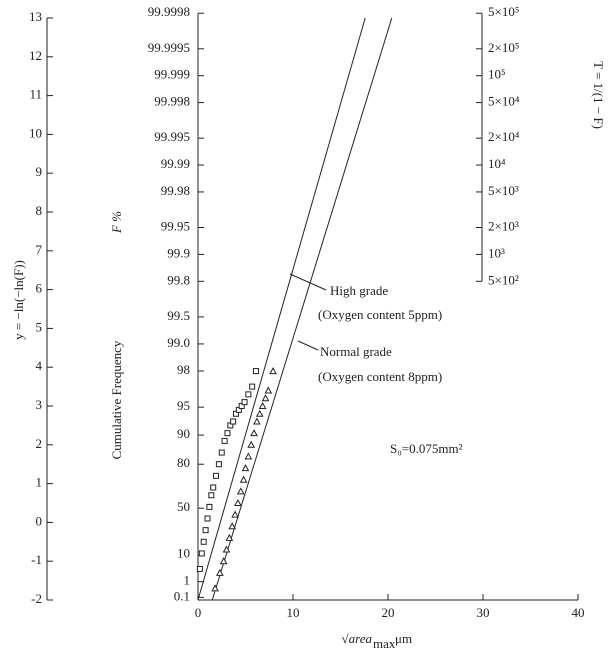 The height and width of the screenshot is (652, 611). What do you see at coordinates (356, 351) in the screenshot?
I see `series-label: Normal grade` at bounding box center [356, 351].